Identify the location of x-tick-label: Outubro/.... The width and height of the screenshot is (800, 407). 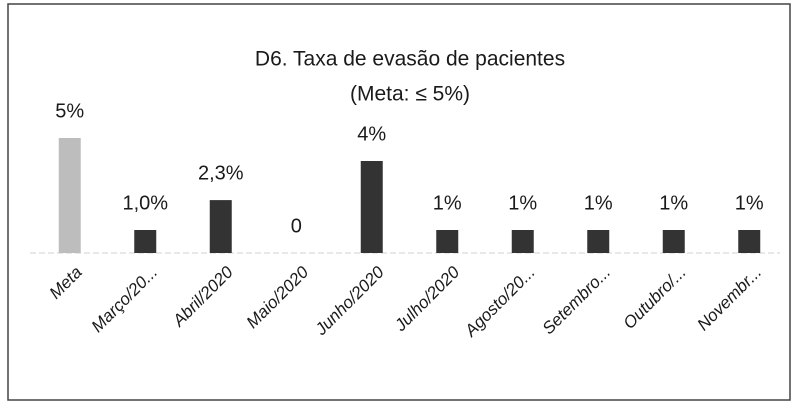
(655, 298).